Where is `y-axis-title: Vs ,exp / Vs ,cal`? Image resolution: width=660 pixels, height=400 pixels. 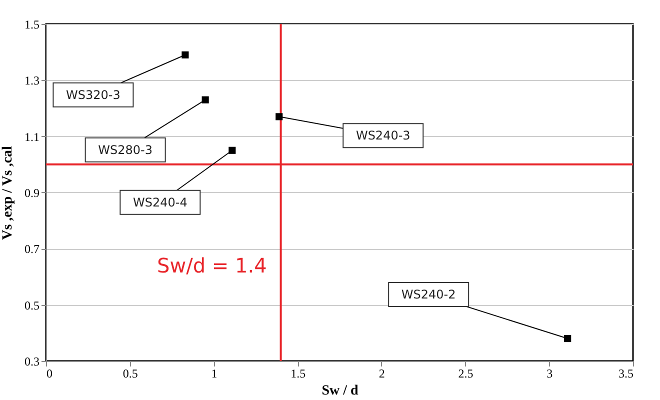
y-axis-title: Vs ,exp / Vs ,cal is located at coordinates (8, 193).